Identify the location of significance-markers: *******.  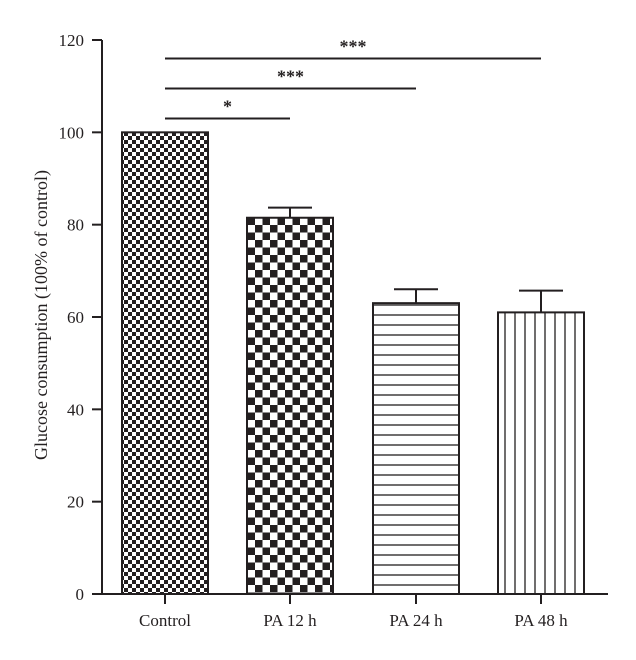
(353, 78).